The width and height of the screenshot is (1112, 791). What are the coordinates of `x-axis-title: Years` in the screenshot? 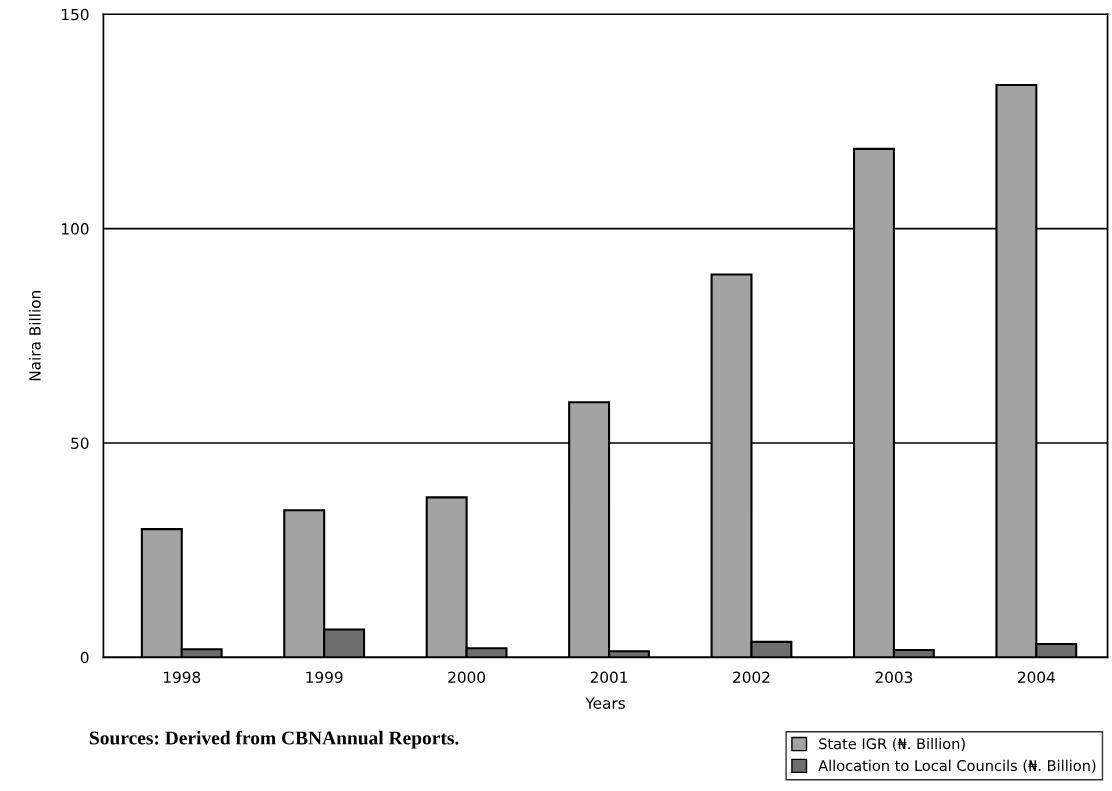 It's located at (605, 703).